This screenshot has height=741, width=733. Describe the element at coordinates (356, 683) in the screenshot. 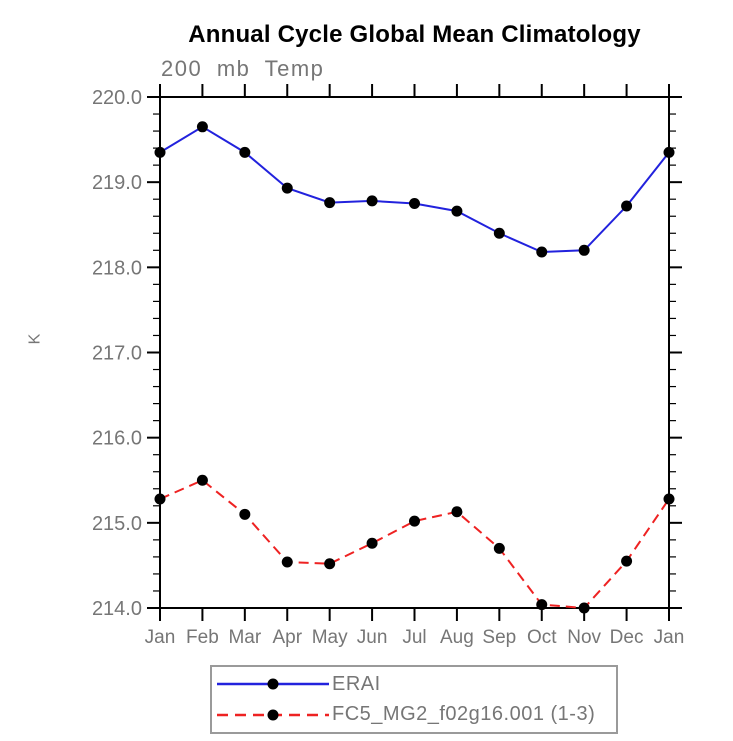

I see `legend-label-erai: ERAI` at that location.